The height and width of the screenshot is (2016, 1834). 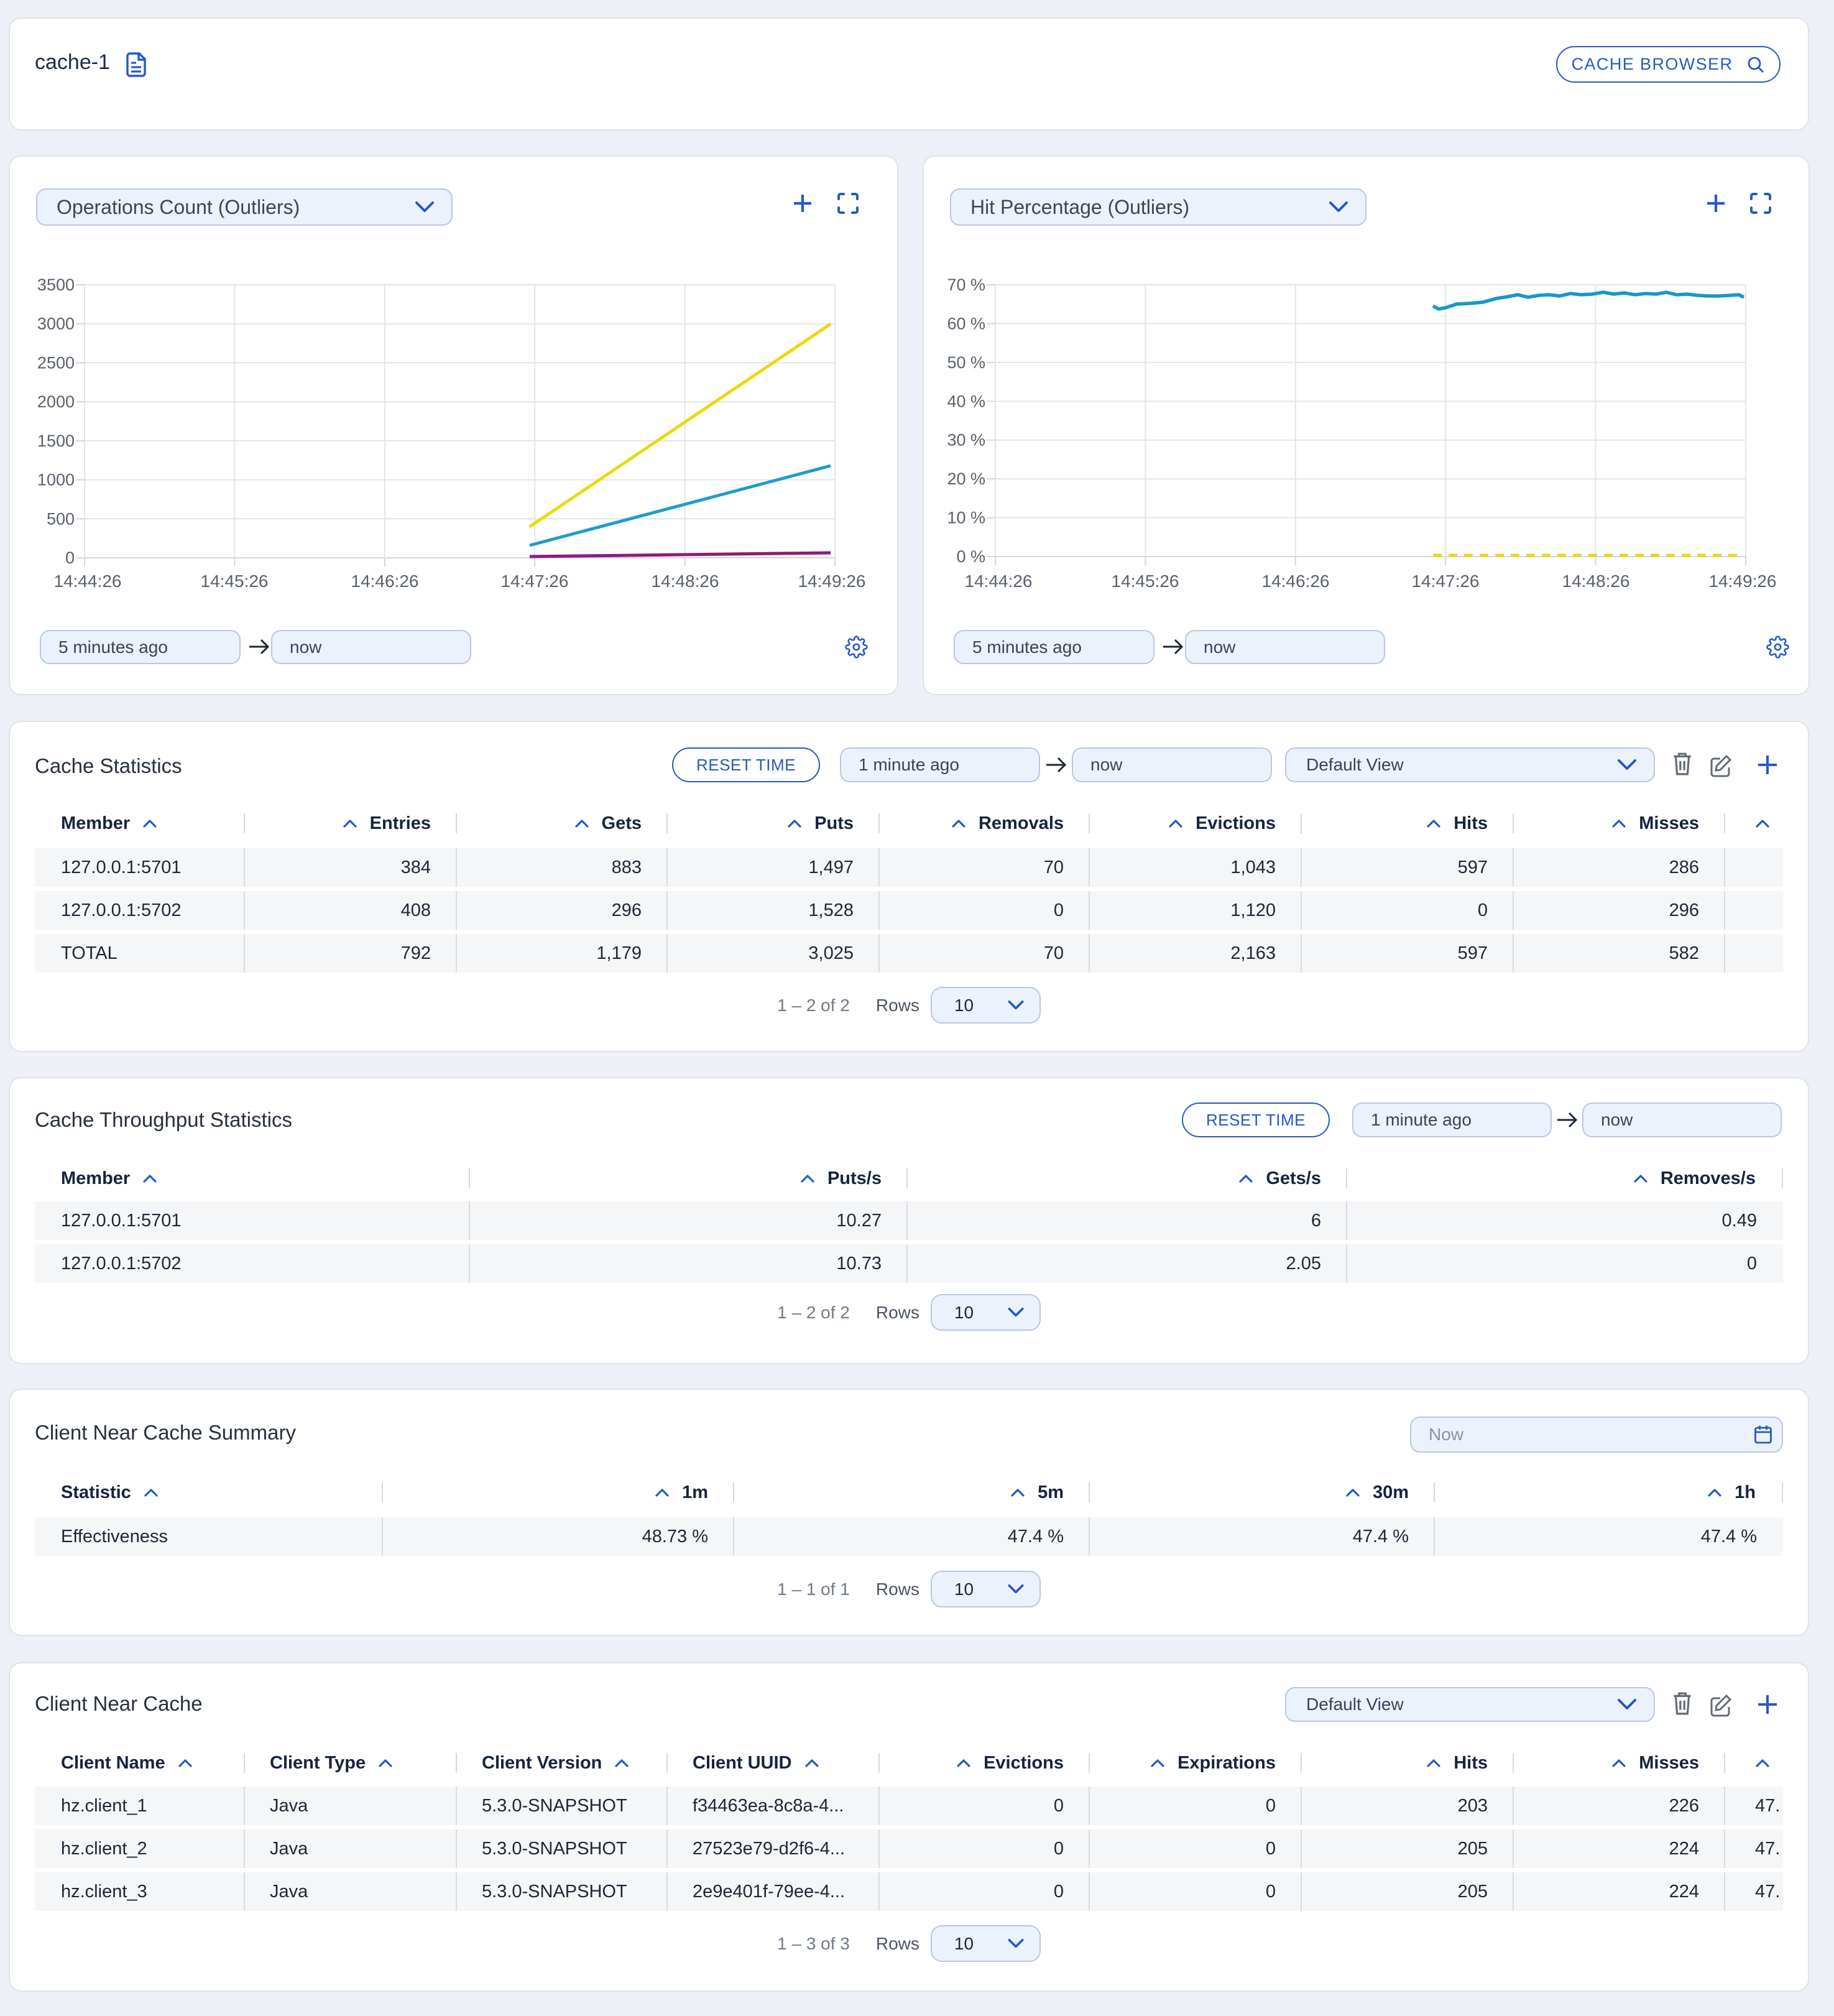 What do you see at coordinates (966, 518) in the screenshot?
I see `svg-text: 10 %` at bounding box center [966, 518].